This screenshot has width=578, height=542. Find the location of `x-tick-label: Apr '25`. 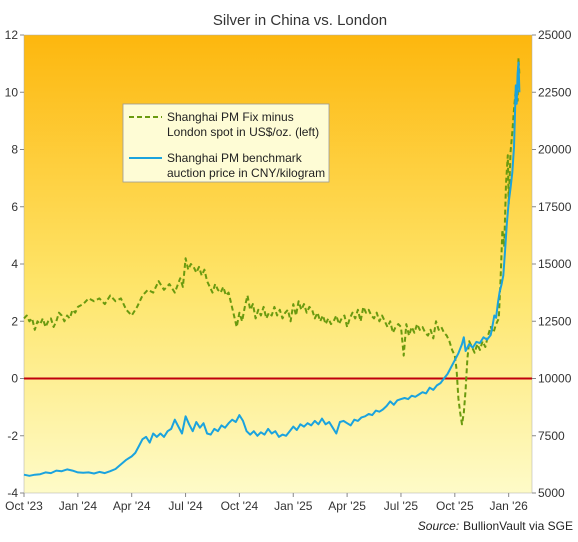

x-tick-label: Apr '25 is located at coordinates (347, 506).